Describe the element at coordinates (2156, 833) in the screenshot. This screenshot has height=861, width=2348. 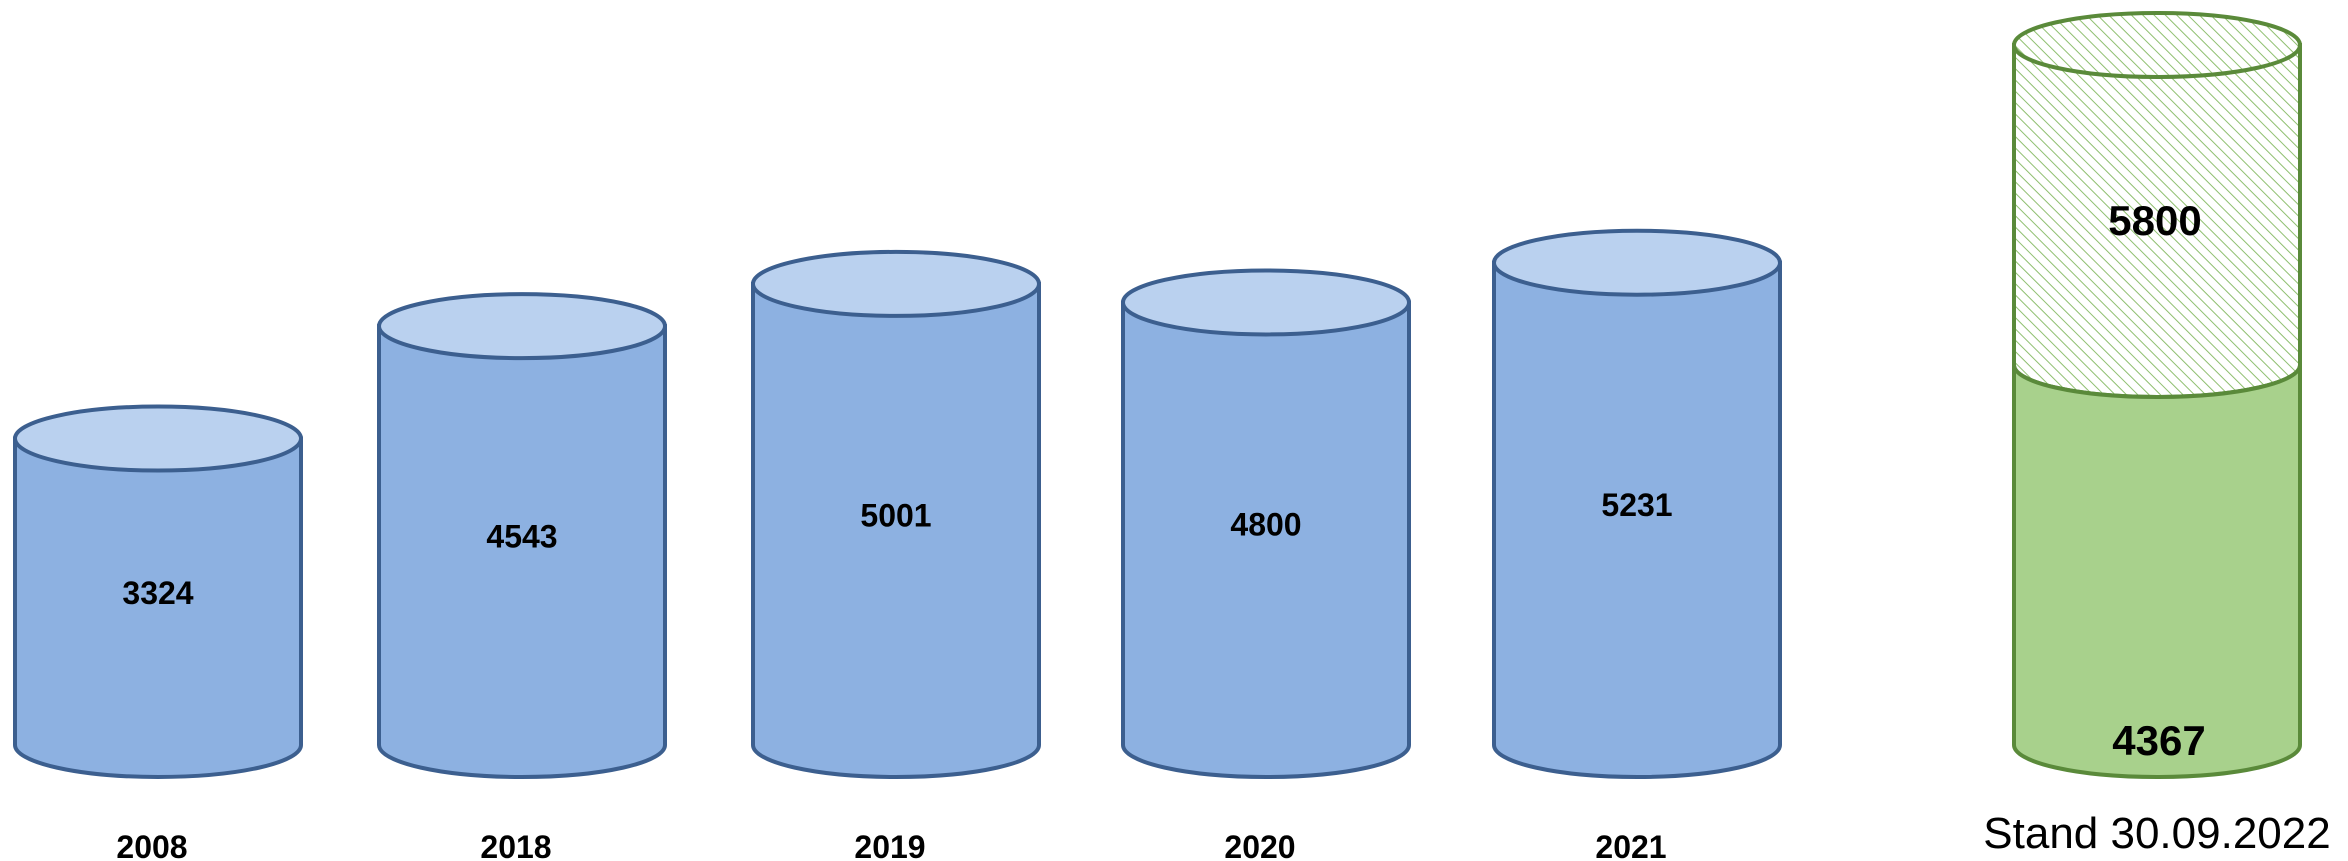
I see `category-label-stand: Stand 30.09.2022` at that location.